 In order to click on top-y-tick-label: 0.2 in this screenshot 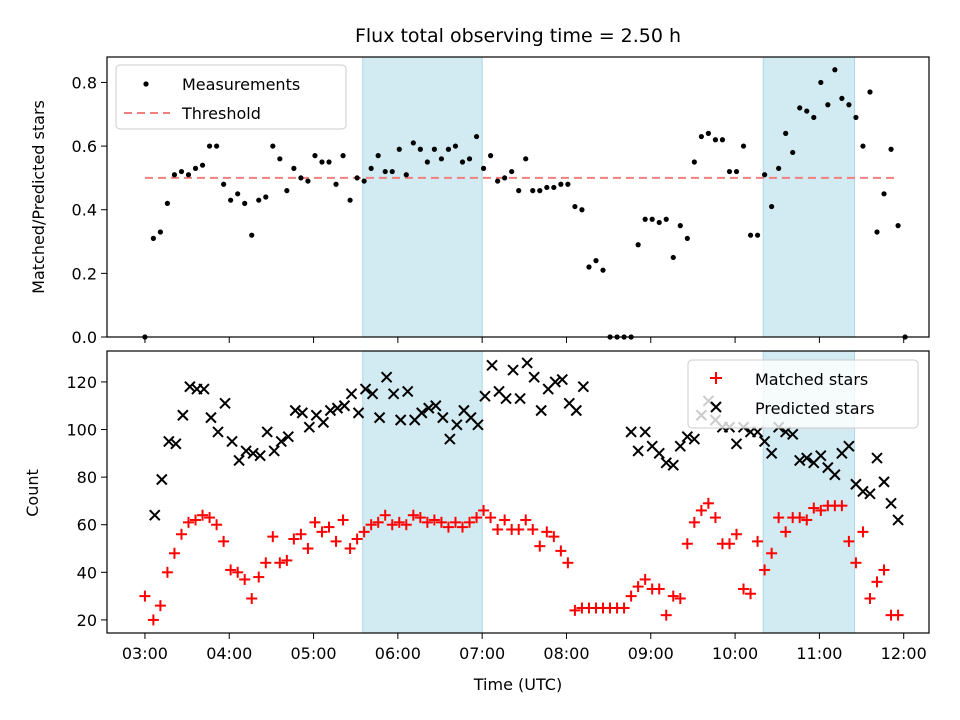, I will do `click(84, 273)`.